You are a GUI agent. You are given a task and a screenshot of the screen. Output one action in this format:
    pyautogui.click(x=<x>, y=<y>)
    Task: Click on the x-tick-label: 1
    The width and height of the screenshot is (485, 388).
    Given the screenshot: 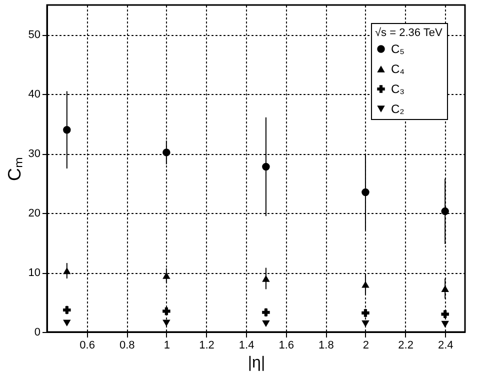 What is the action you would take?
    pyautogui.click(x=167, y=346)
    